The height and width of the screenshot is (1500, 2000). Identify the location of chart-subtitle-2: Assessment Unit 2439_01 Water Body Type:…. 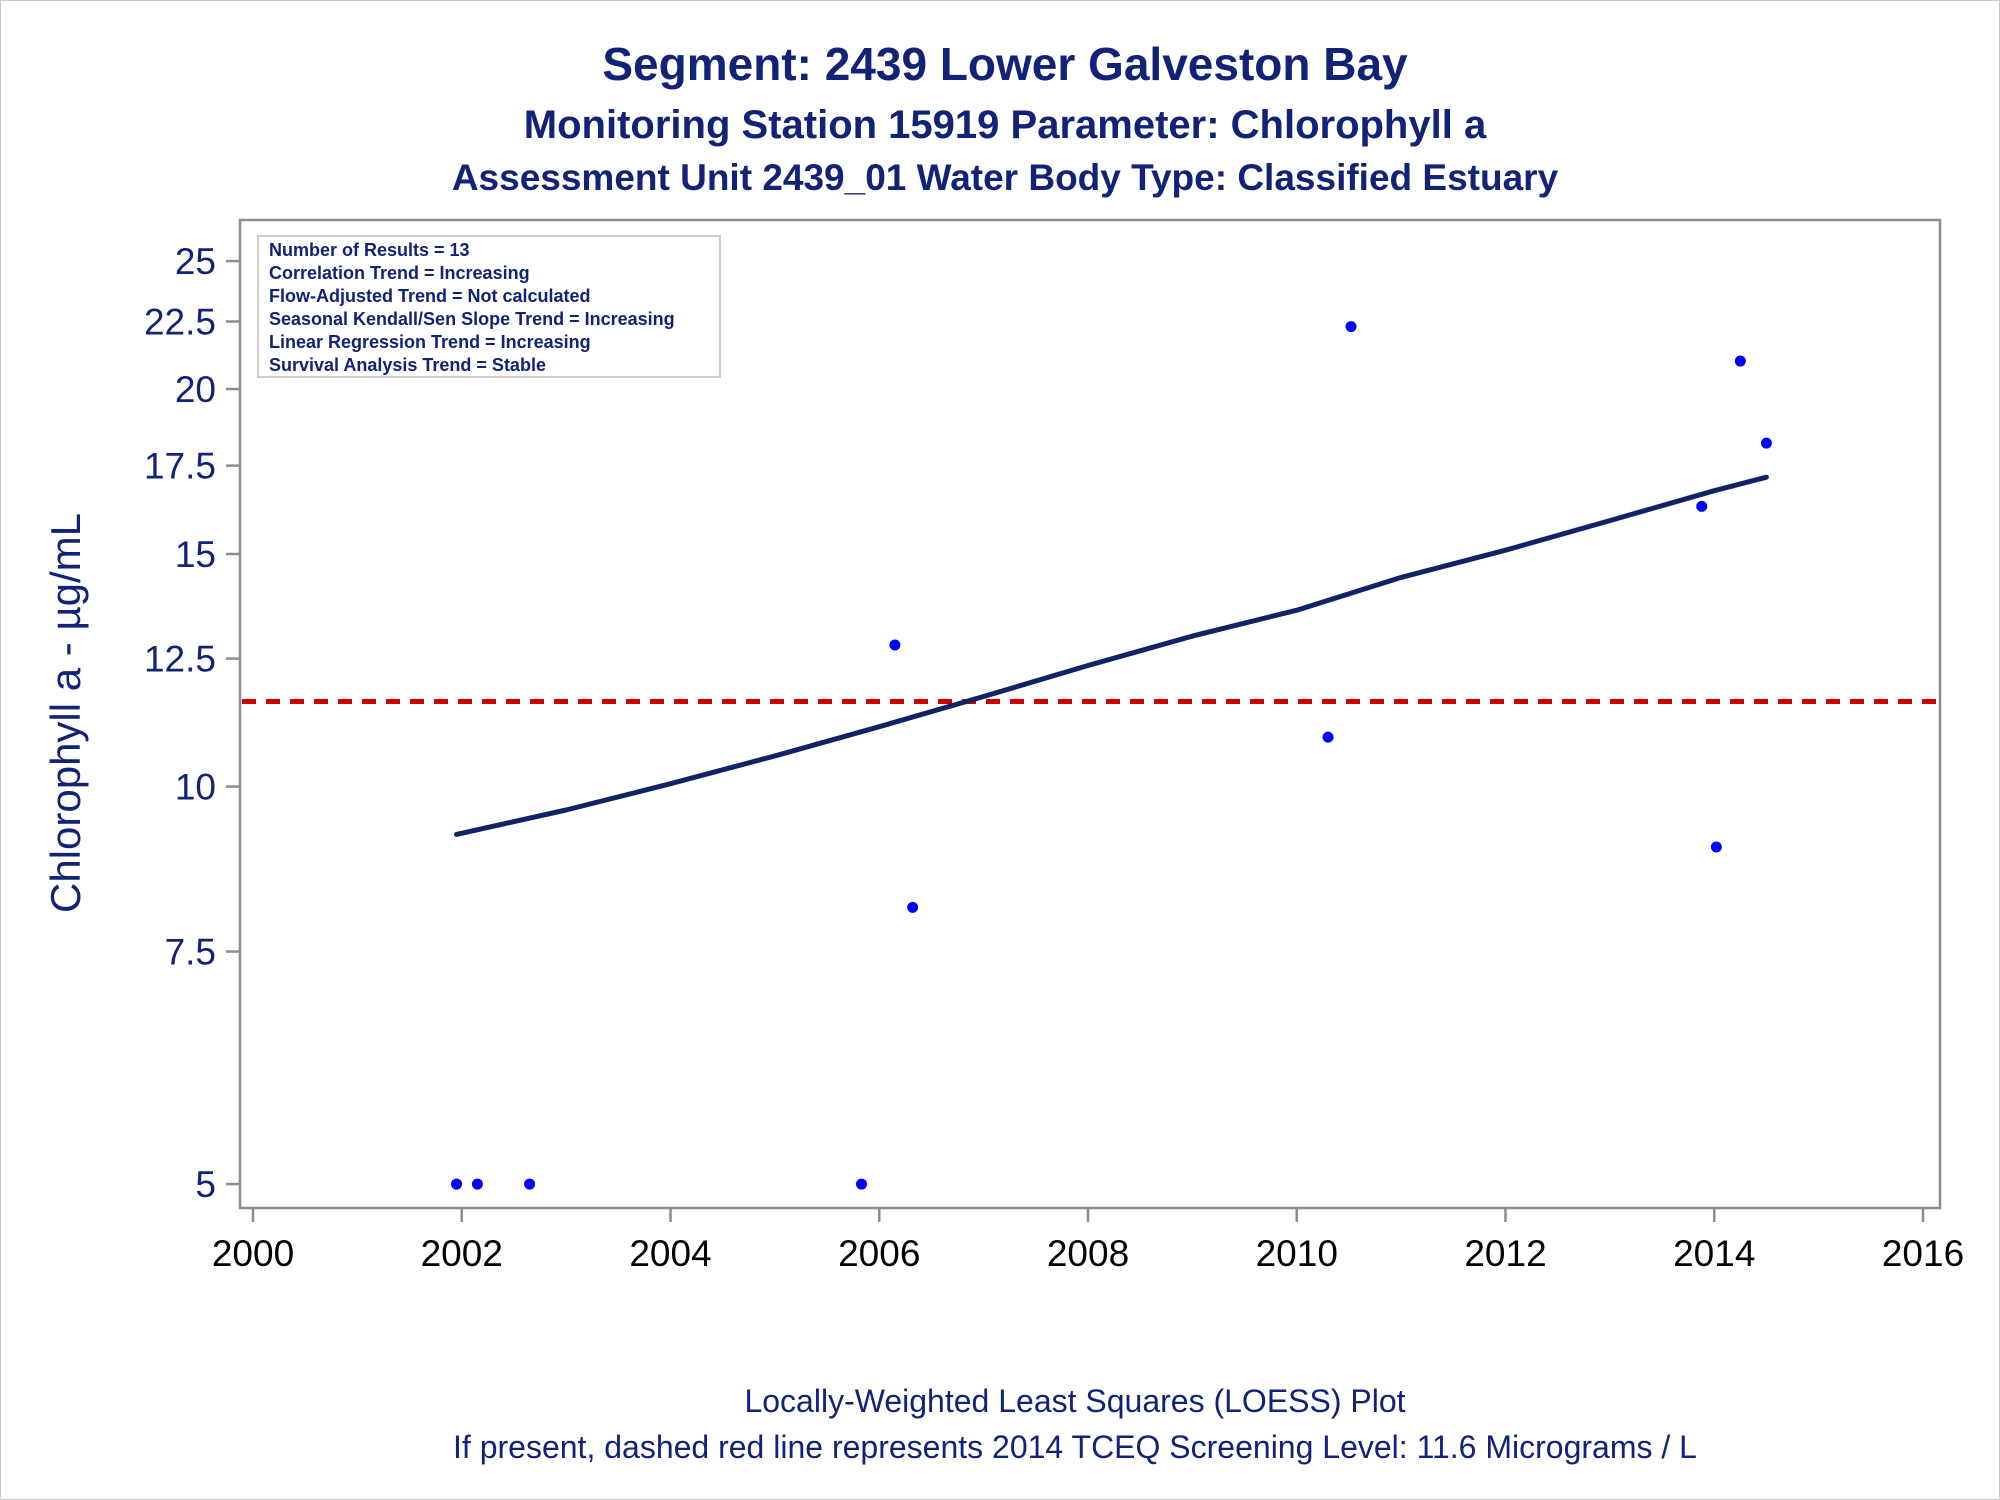
(1005, 177).